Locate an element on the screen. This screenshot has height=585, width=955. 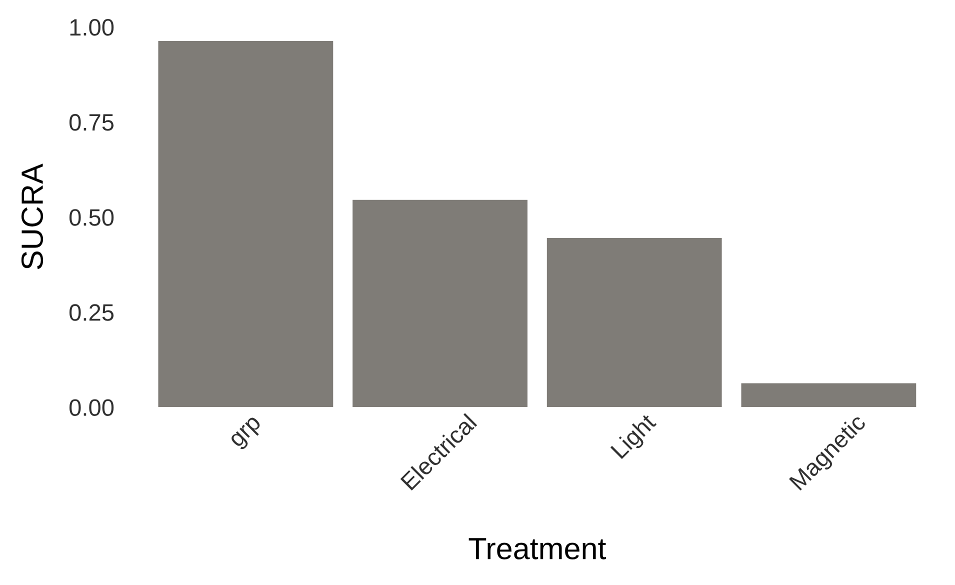
y-axis-title: SUCRA is located at coordinates (32, 217).